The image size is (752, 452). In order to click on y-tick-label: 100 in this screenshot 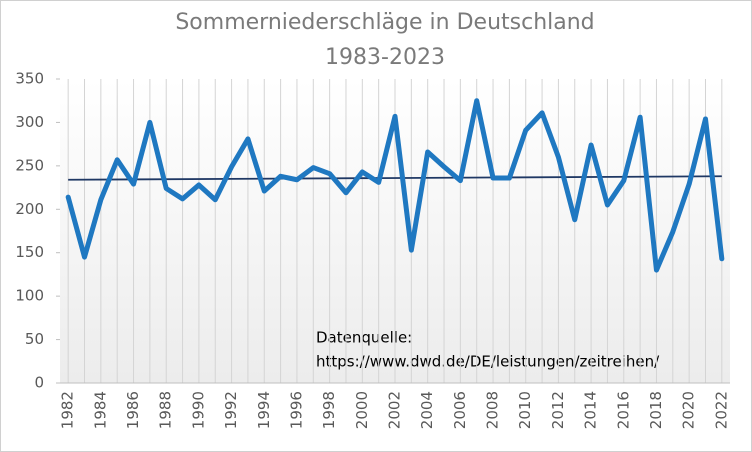, I will do `click(29, 296)`.